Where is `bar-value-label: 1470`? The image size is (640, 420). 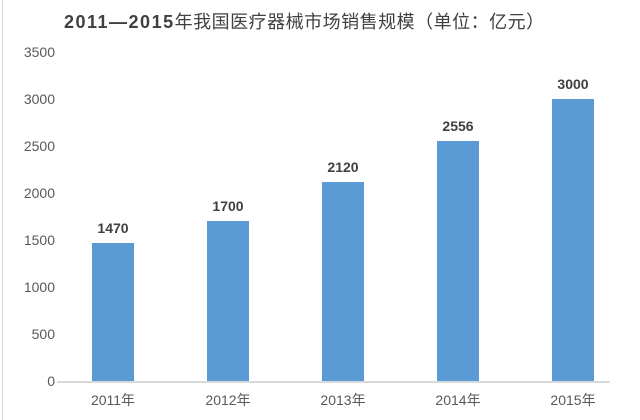 bar-value-label: 1470 is located at coordinates (113, 228).